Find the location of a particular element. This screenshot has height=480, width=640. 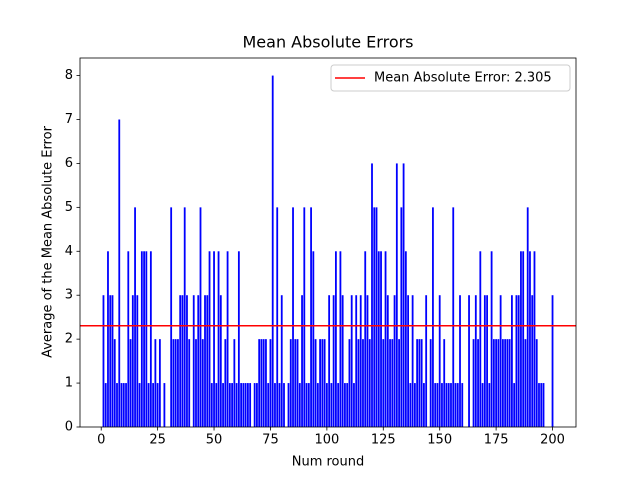

x-tick-label: 0 is located at coordinates (101, 440).